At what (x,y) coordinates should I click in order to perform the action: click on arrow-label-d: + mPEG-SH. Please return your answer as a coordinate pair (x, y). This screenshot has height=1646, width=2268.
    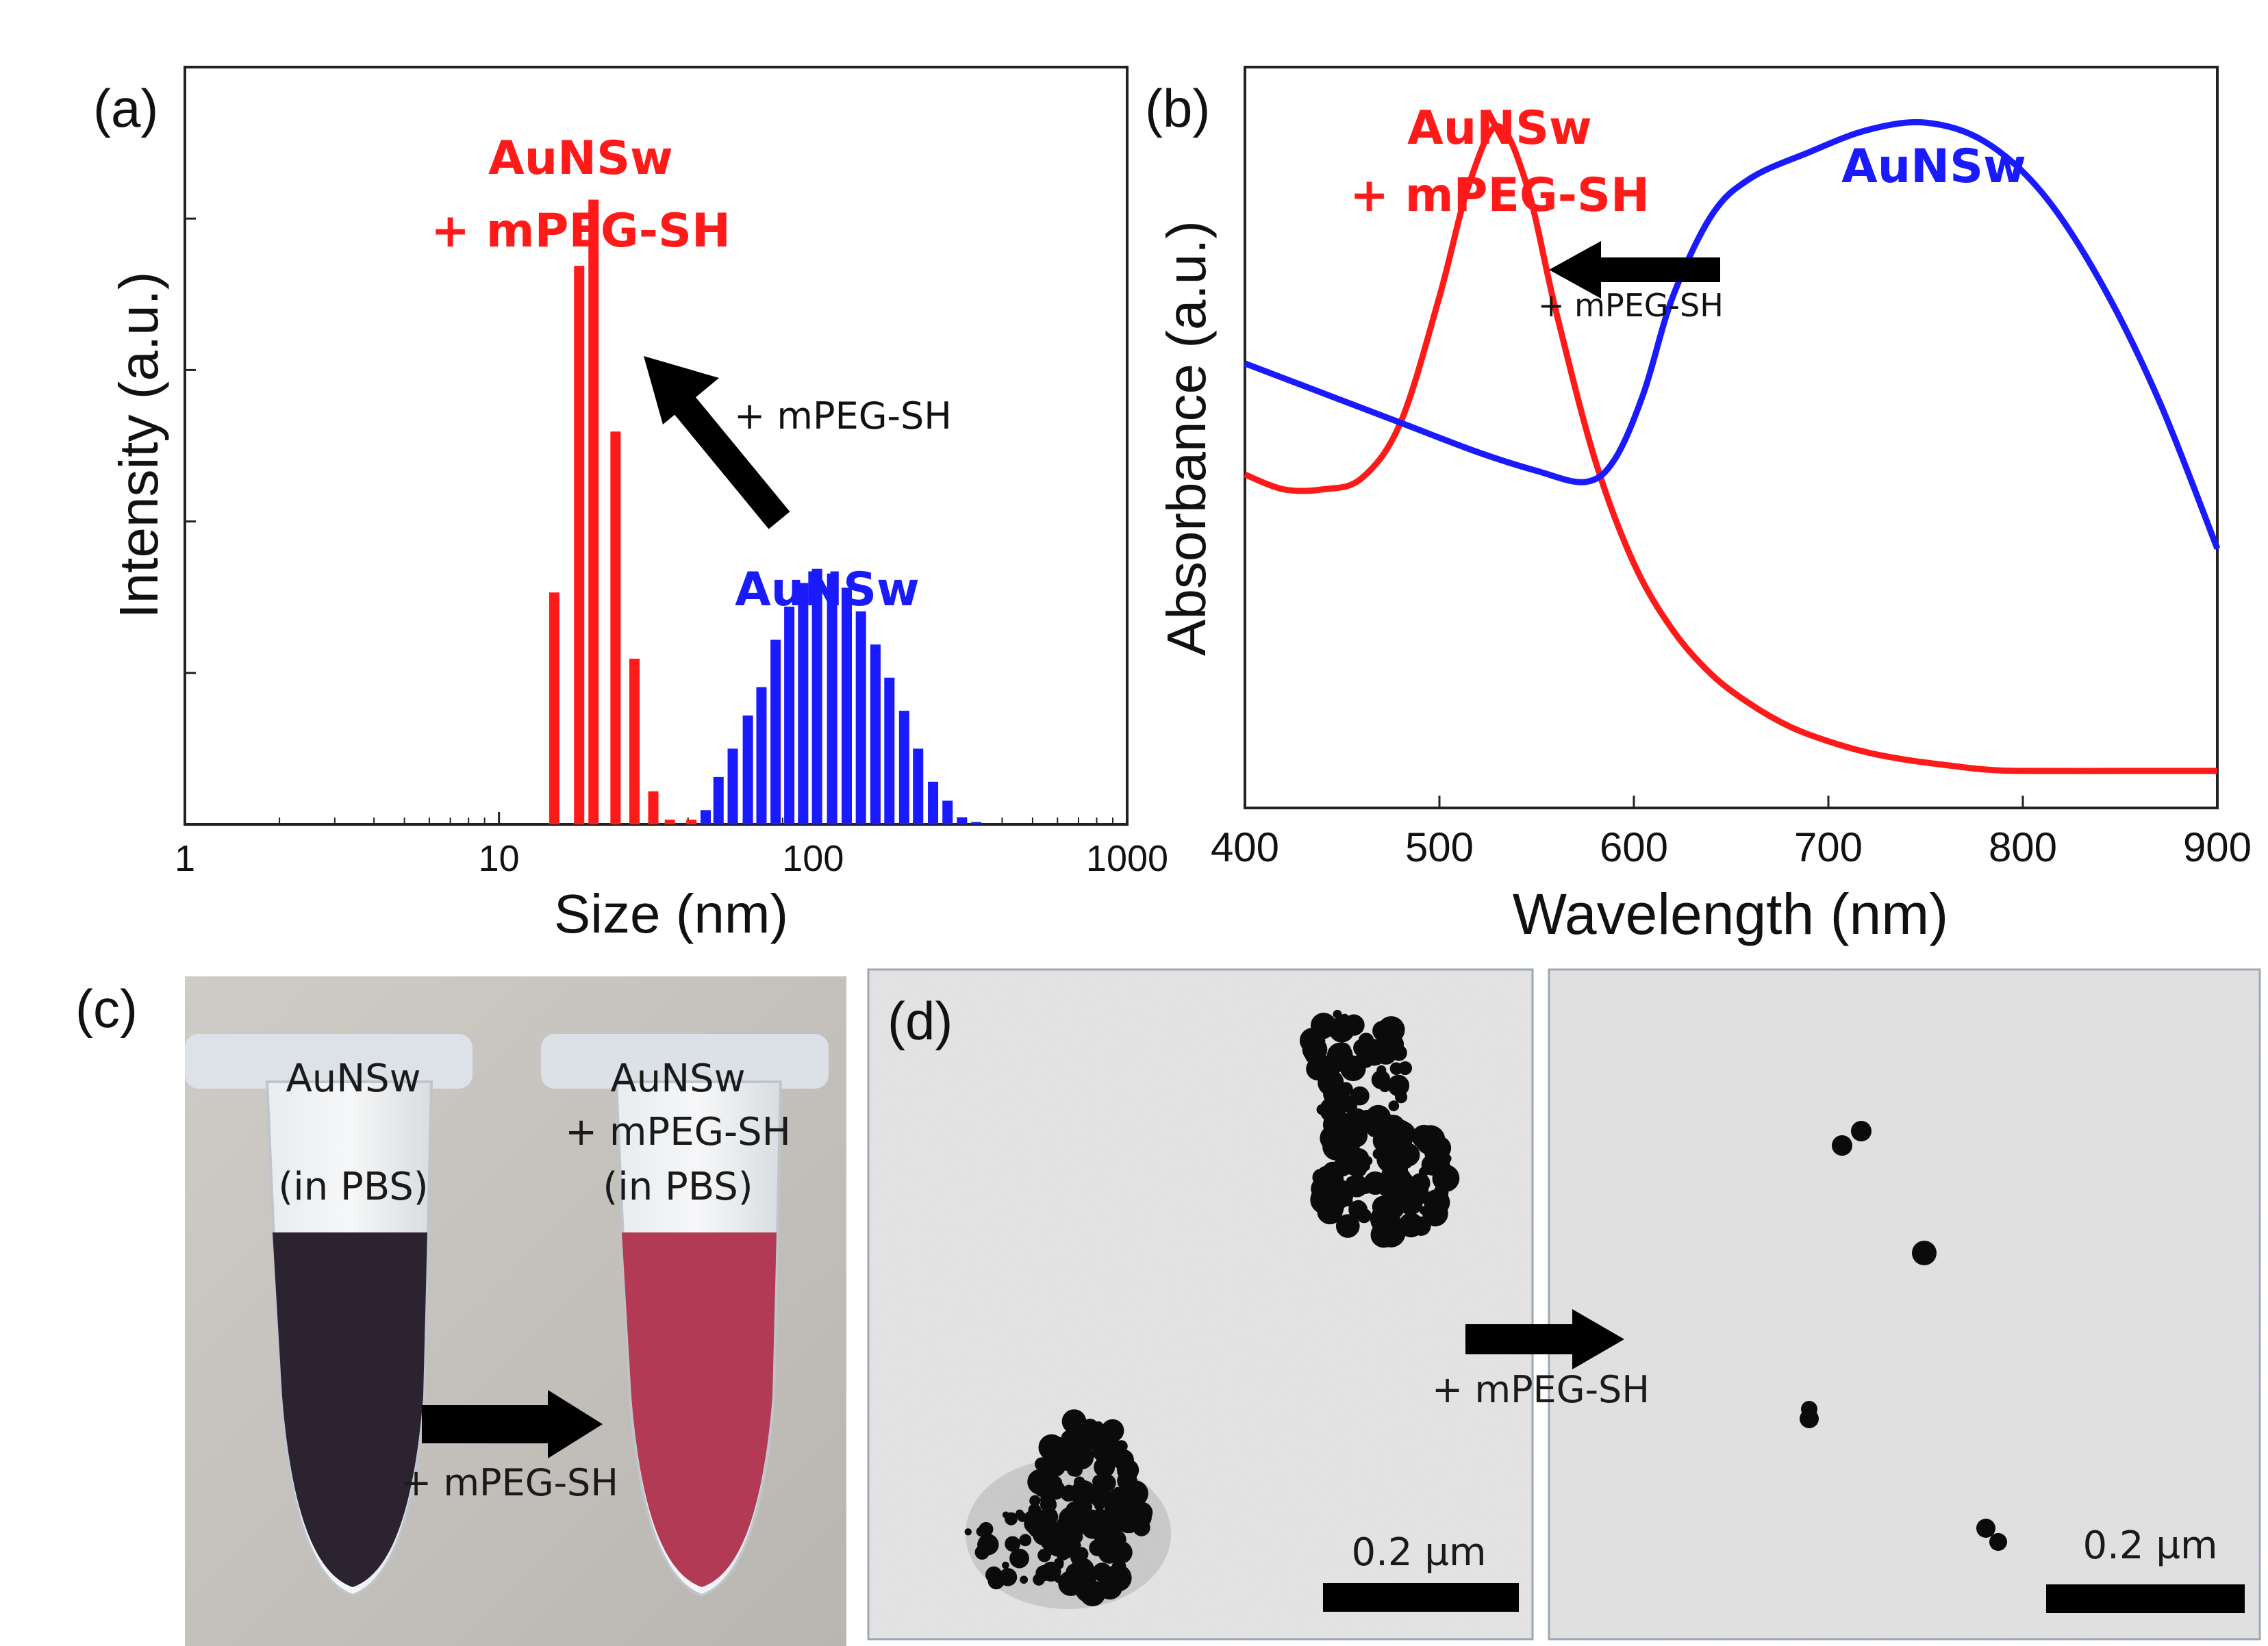
    Looking at the image, I should click on (1541, 1389).